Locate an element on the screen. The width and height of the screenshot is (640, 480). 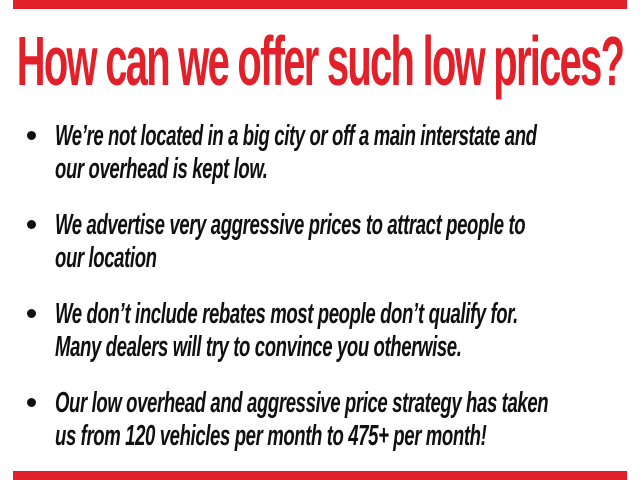
bullet-line: our location is located at coordinates (106, 258).